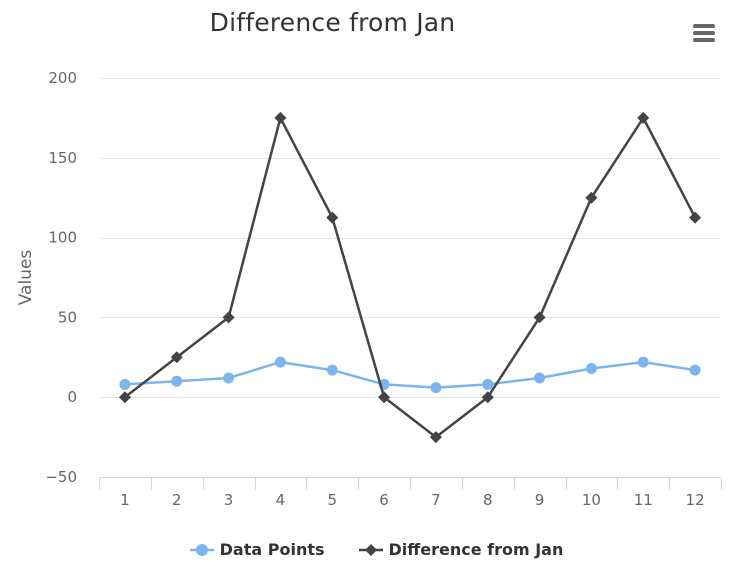 This screenshot has width=753, height=572. Describe the element at coordinates (695, 500) in the screenshot. I see `x-tick-label: 12` at that location.